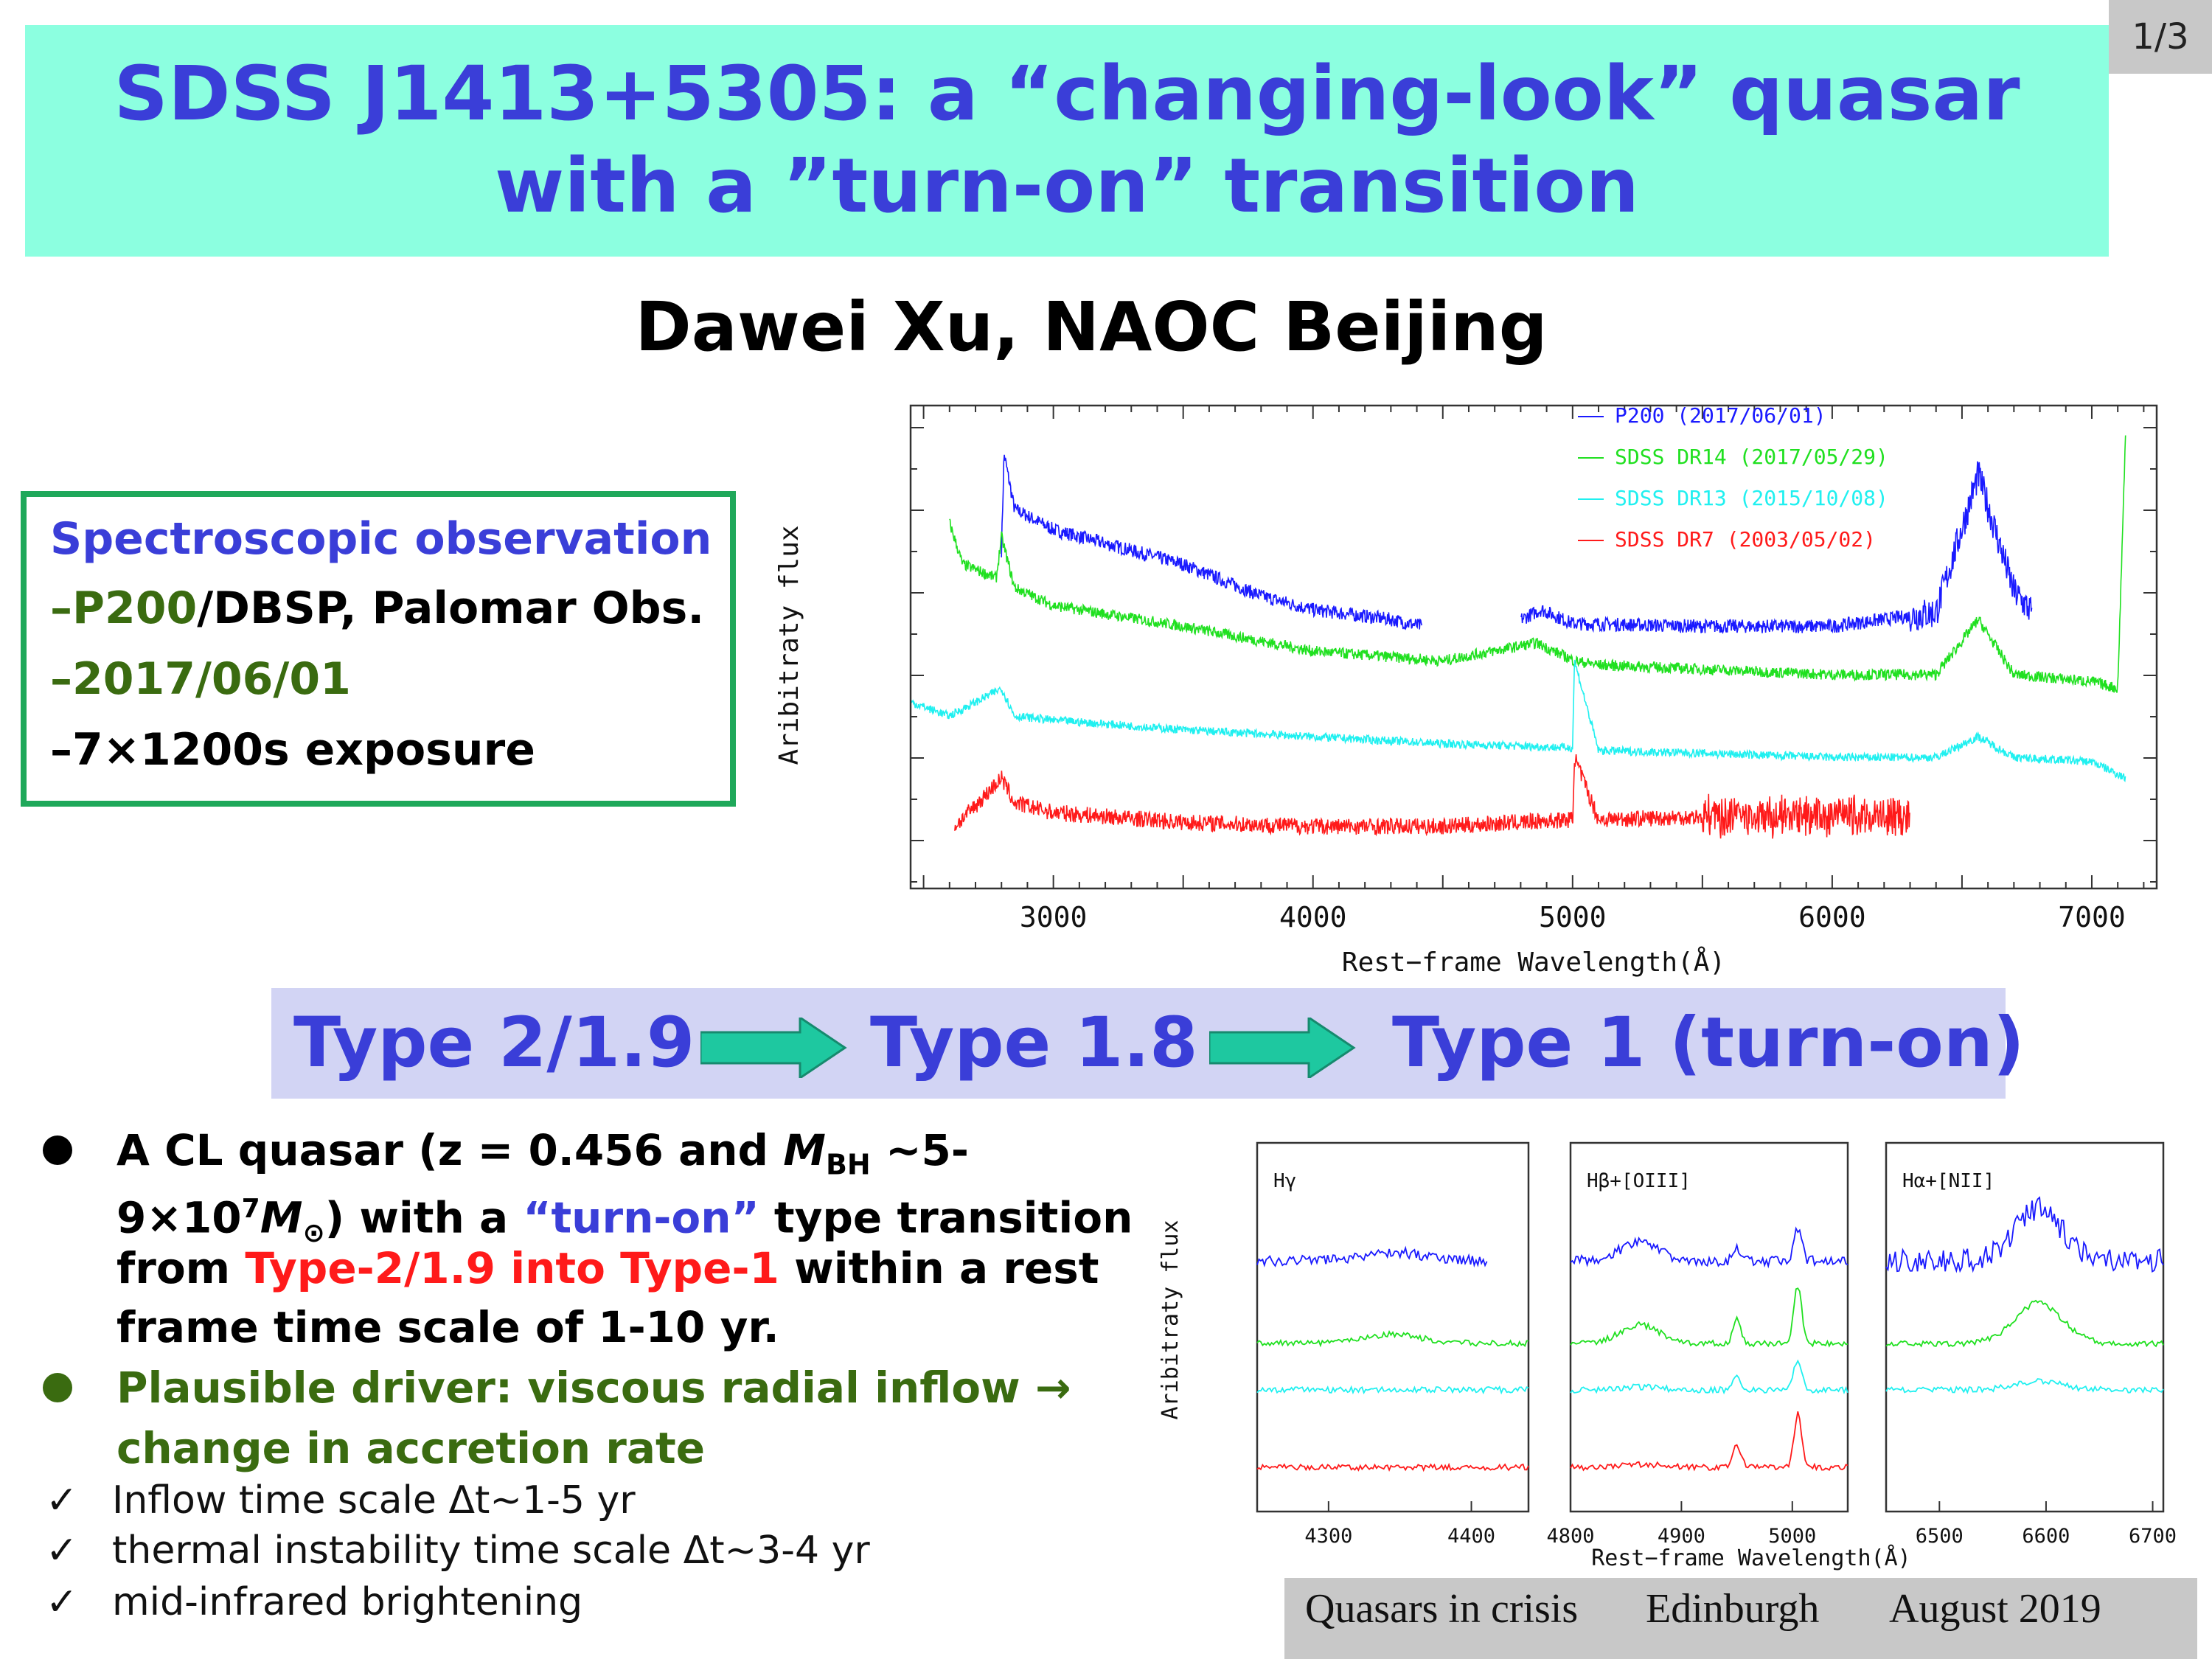 The image size is (2212, 1659). I want to click on x-tick-labels: 3000 4000 5000 6000 7000, so click(1573, 917).